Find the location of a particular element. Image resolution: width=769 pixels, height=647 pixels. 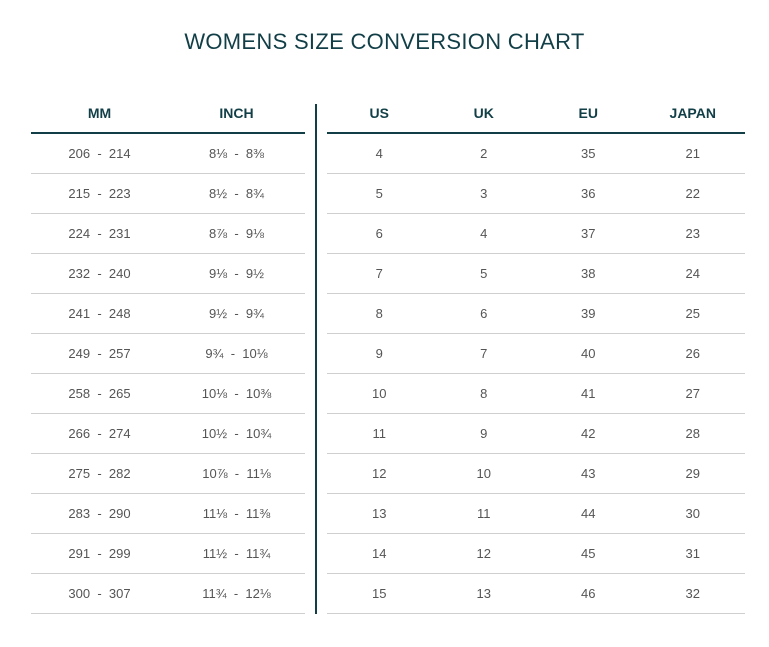

header-inch: INCH is located at coordinates (236, 113).